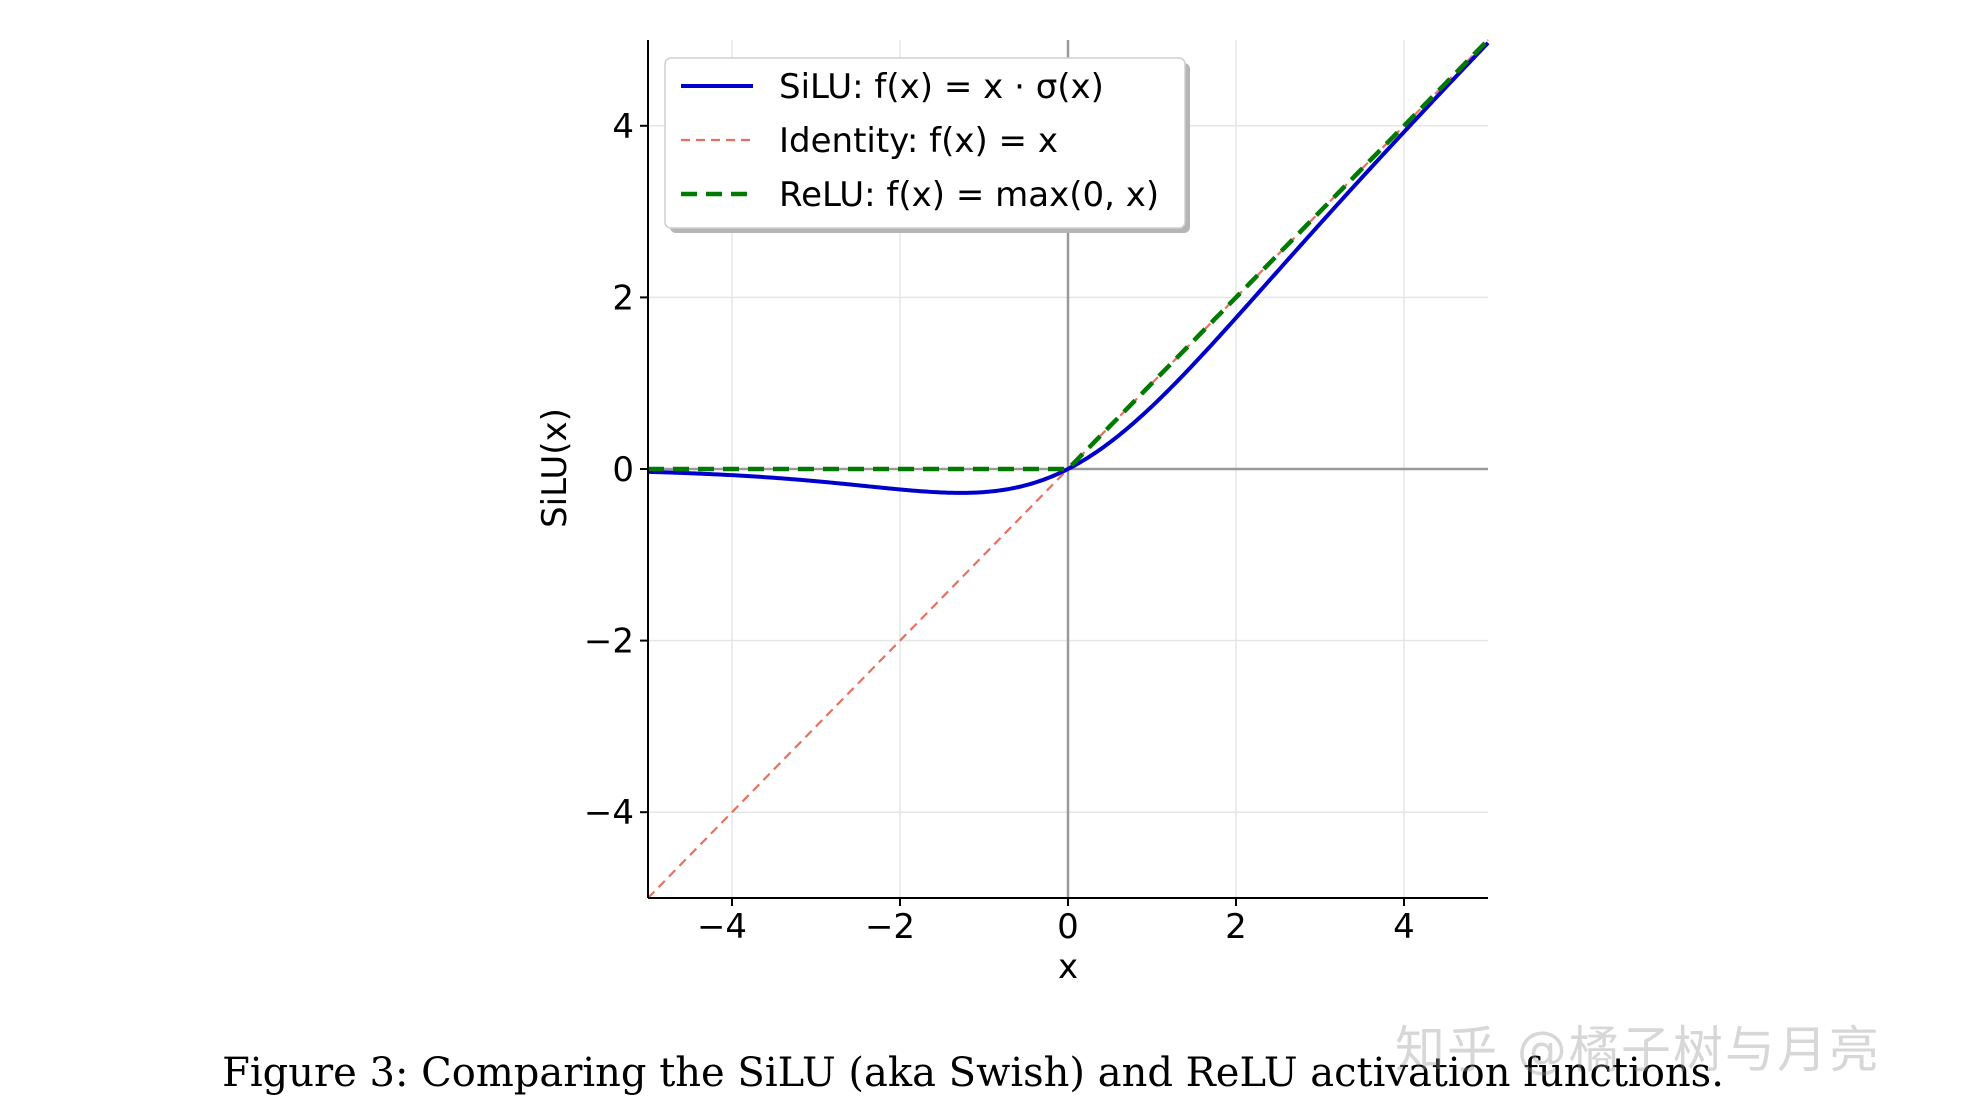  Describe the element at coordinates (1056, 922) in the screenshot. I see `x-axis-ticks: −4 −2 0 2 4` at that location.